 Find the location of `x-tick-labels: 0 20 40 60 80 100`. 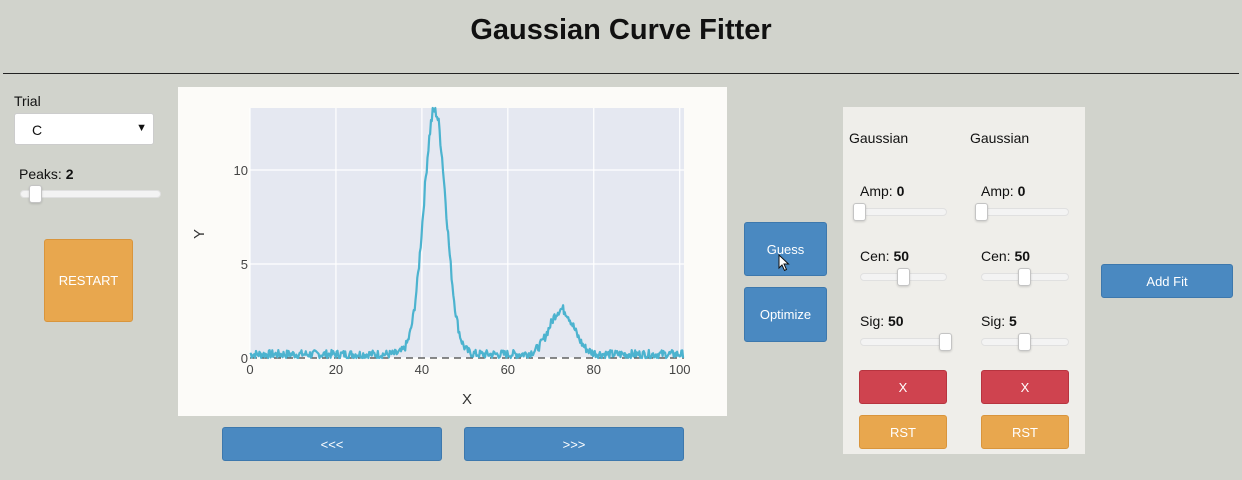

x-tick-labels: 0 20 40 60 80 100 is located at coordinates (468, 369).